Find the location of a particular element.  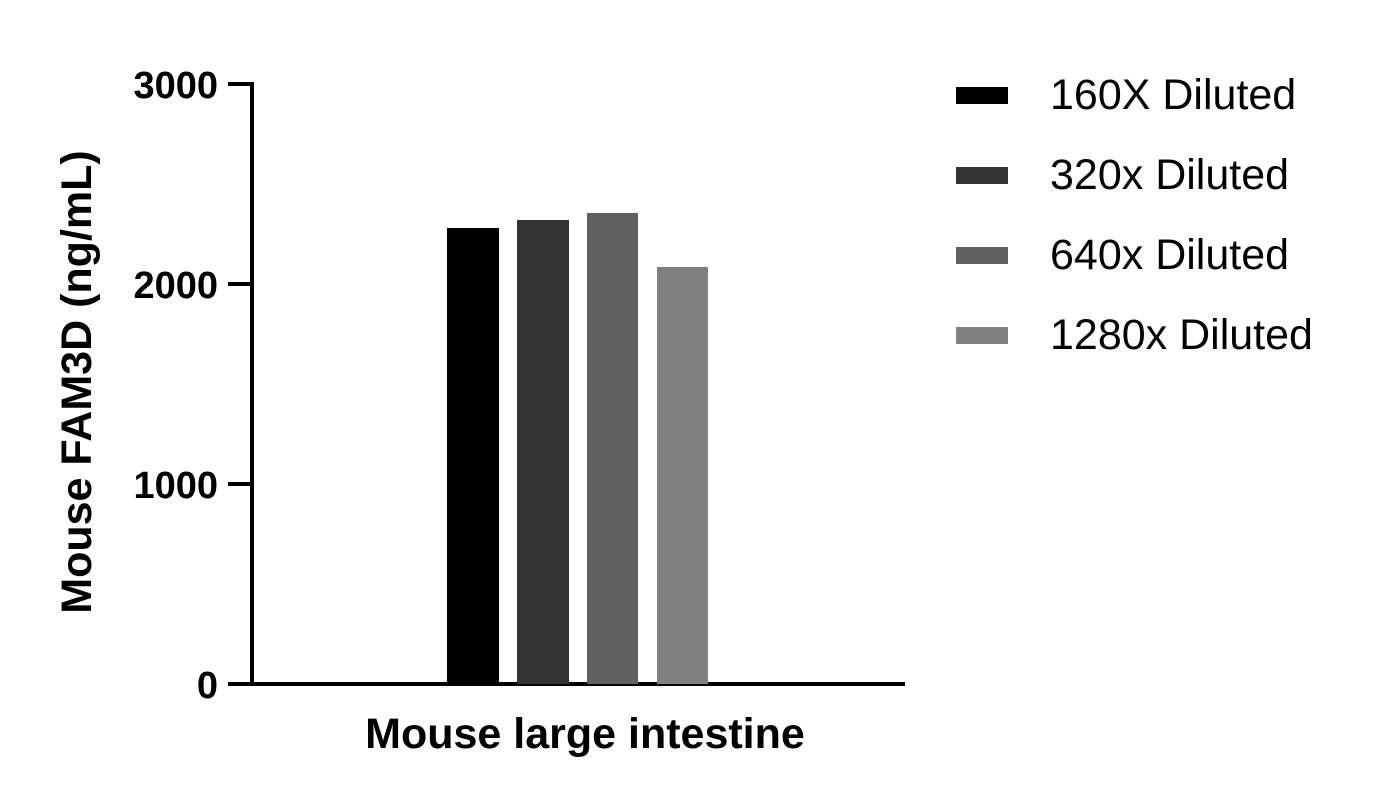

y-tick-label-3000: 3000 is located at coordinates (175, 86).